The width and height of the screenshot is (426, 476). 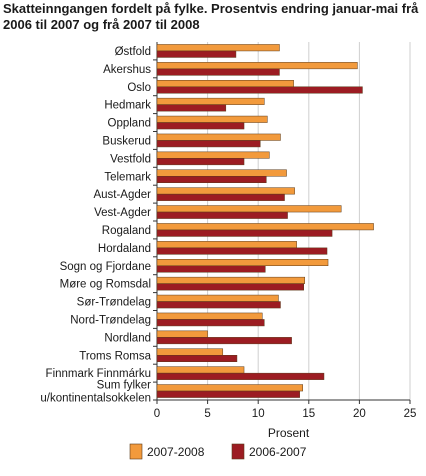 I want to click on category-label-line: Buskerud, so click(x=126, y=141).